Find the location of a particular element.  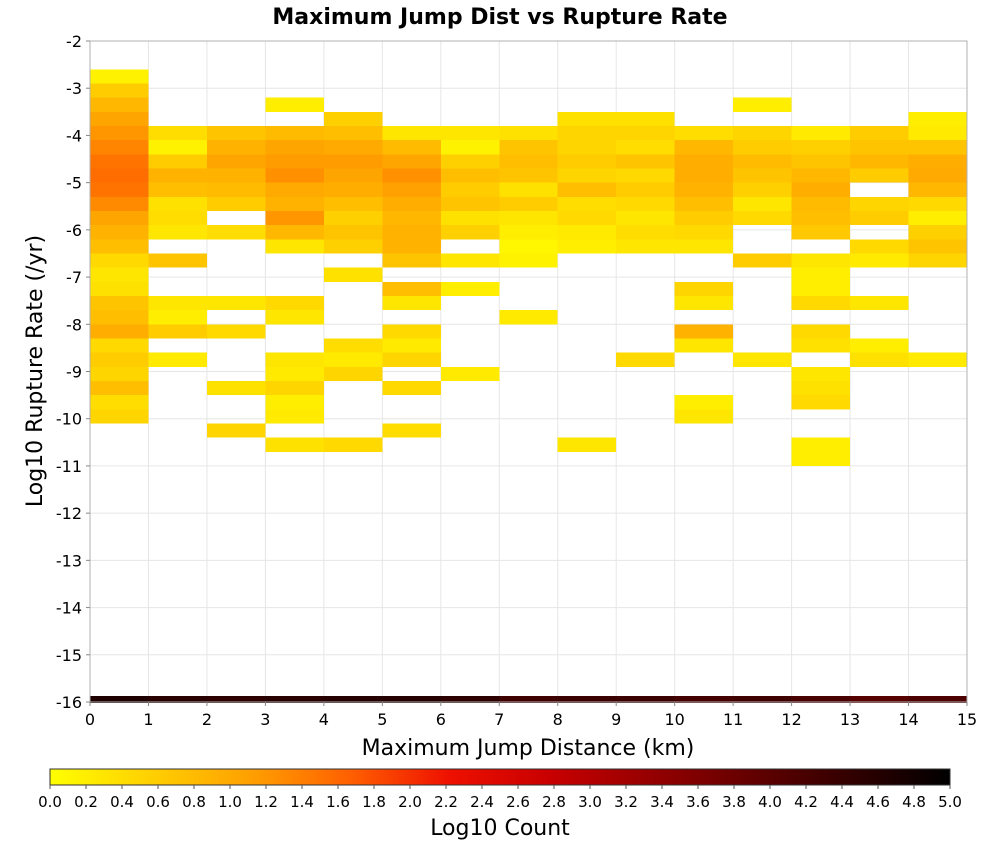

colorbar-tick-label: 3.0 is located at coordinates (590, 802).